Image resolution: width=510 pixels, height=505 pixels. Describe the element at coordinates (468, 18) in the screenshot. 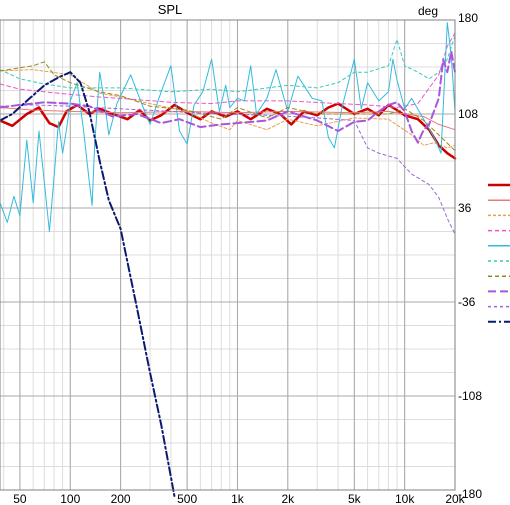

I see `y-tick-label: 180` at that location.